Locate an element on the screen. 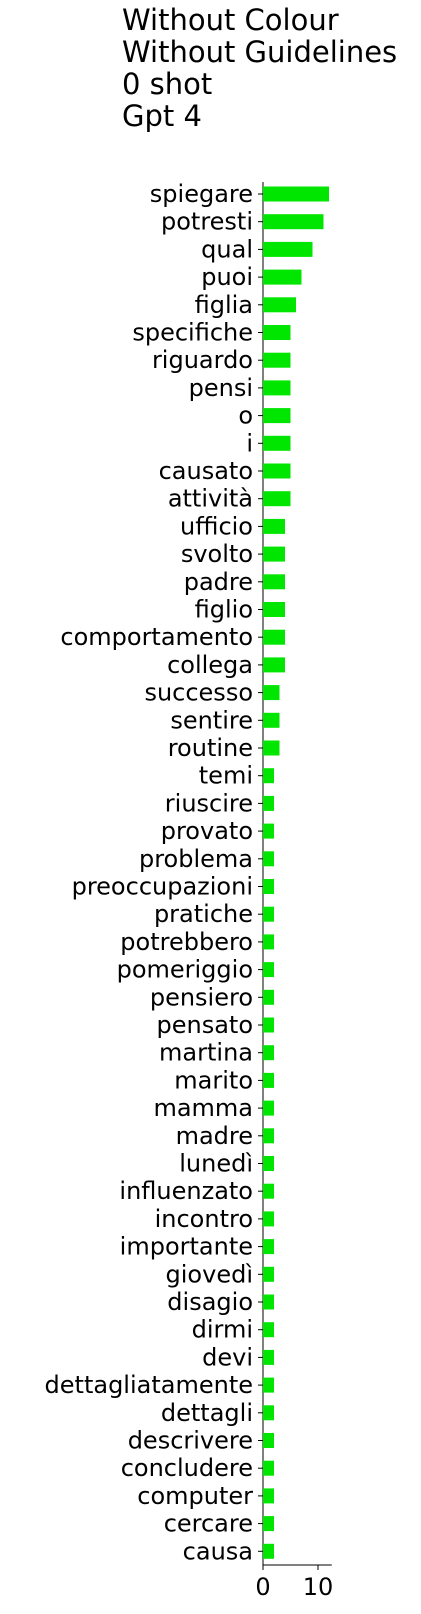 The height and width of the screenshot is (1614, 421). y-tick-label: potrebbero is located at coordinates (186, 942).